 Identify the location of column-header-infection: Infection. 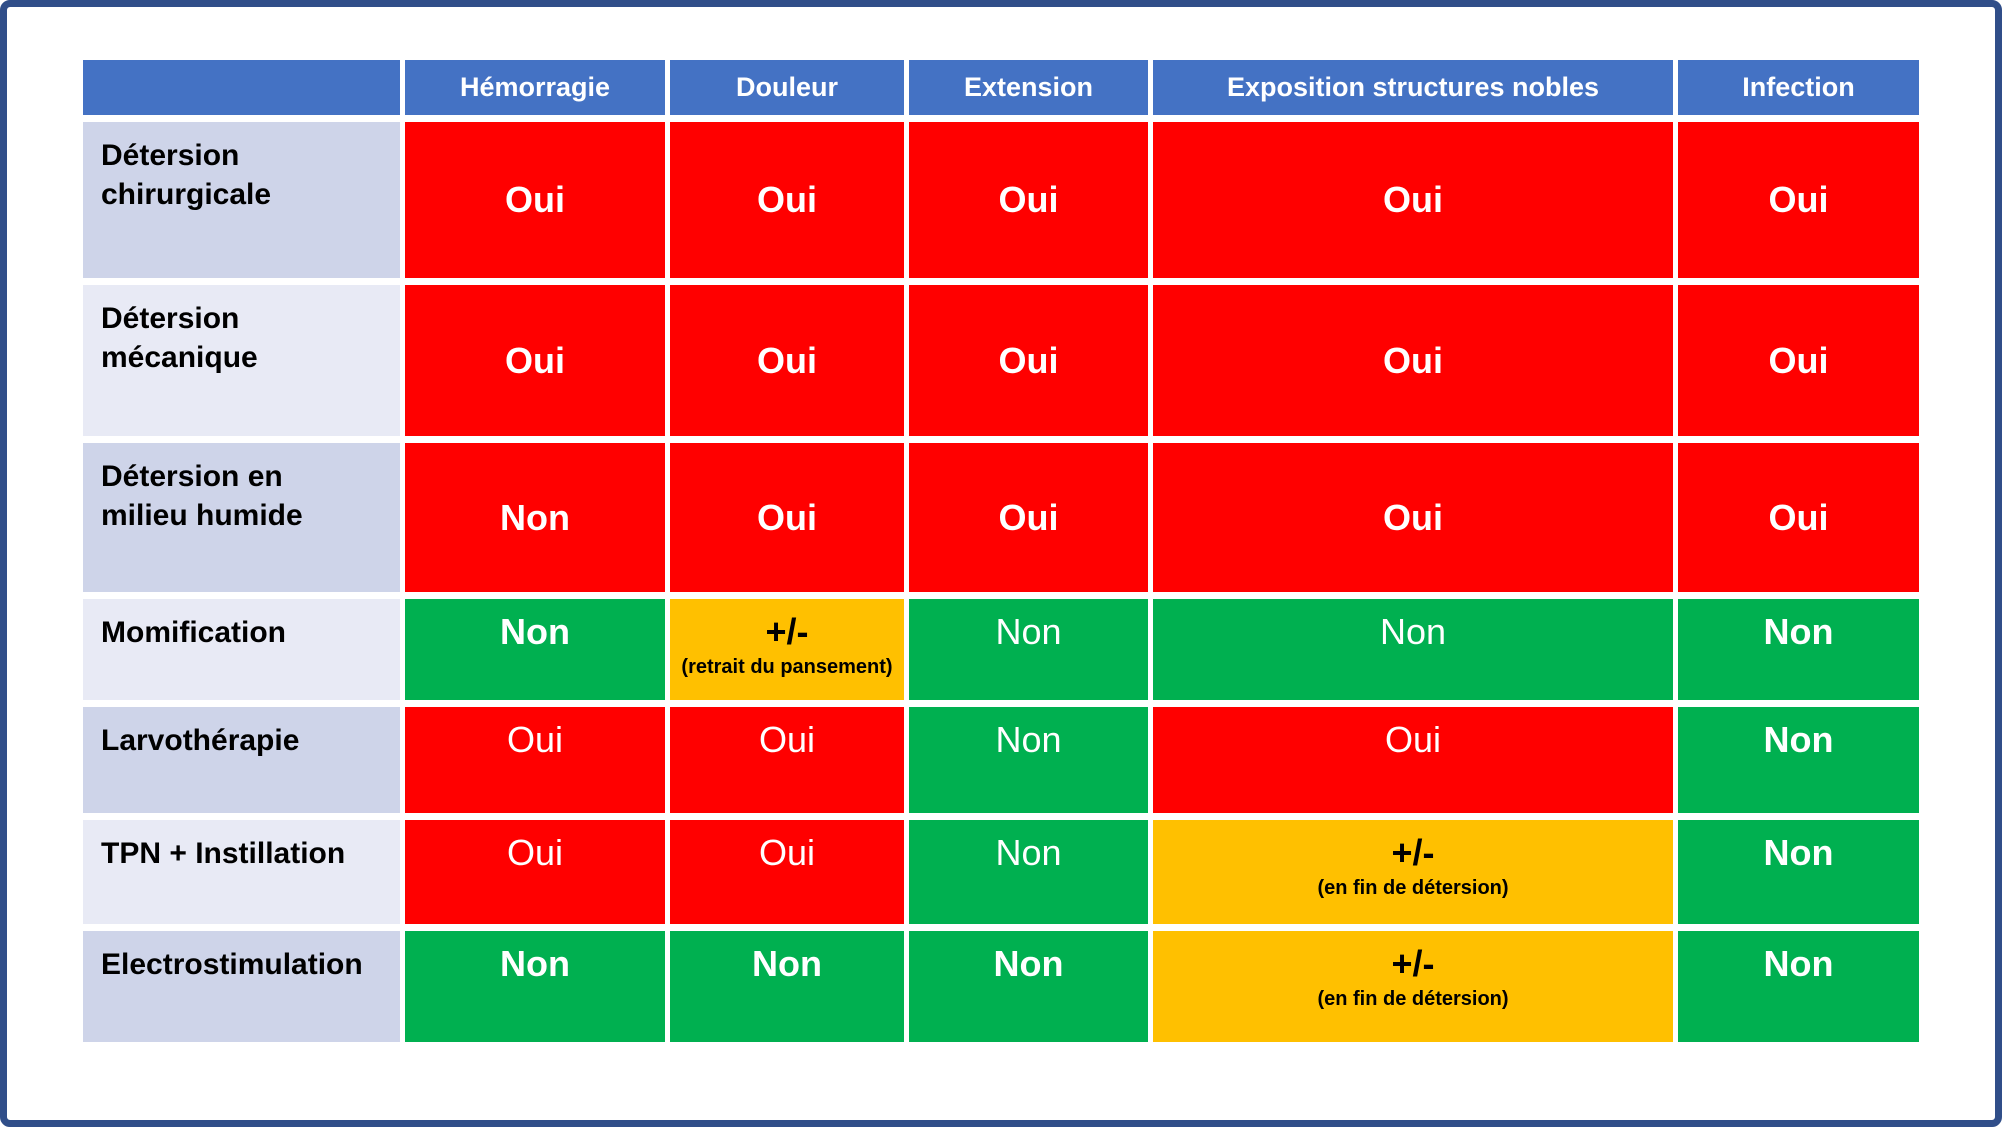
(1798, 87).